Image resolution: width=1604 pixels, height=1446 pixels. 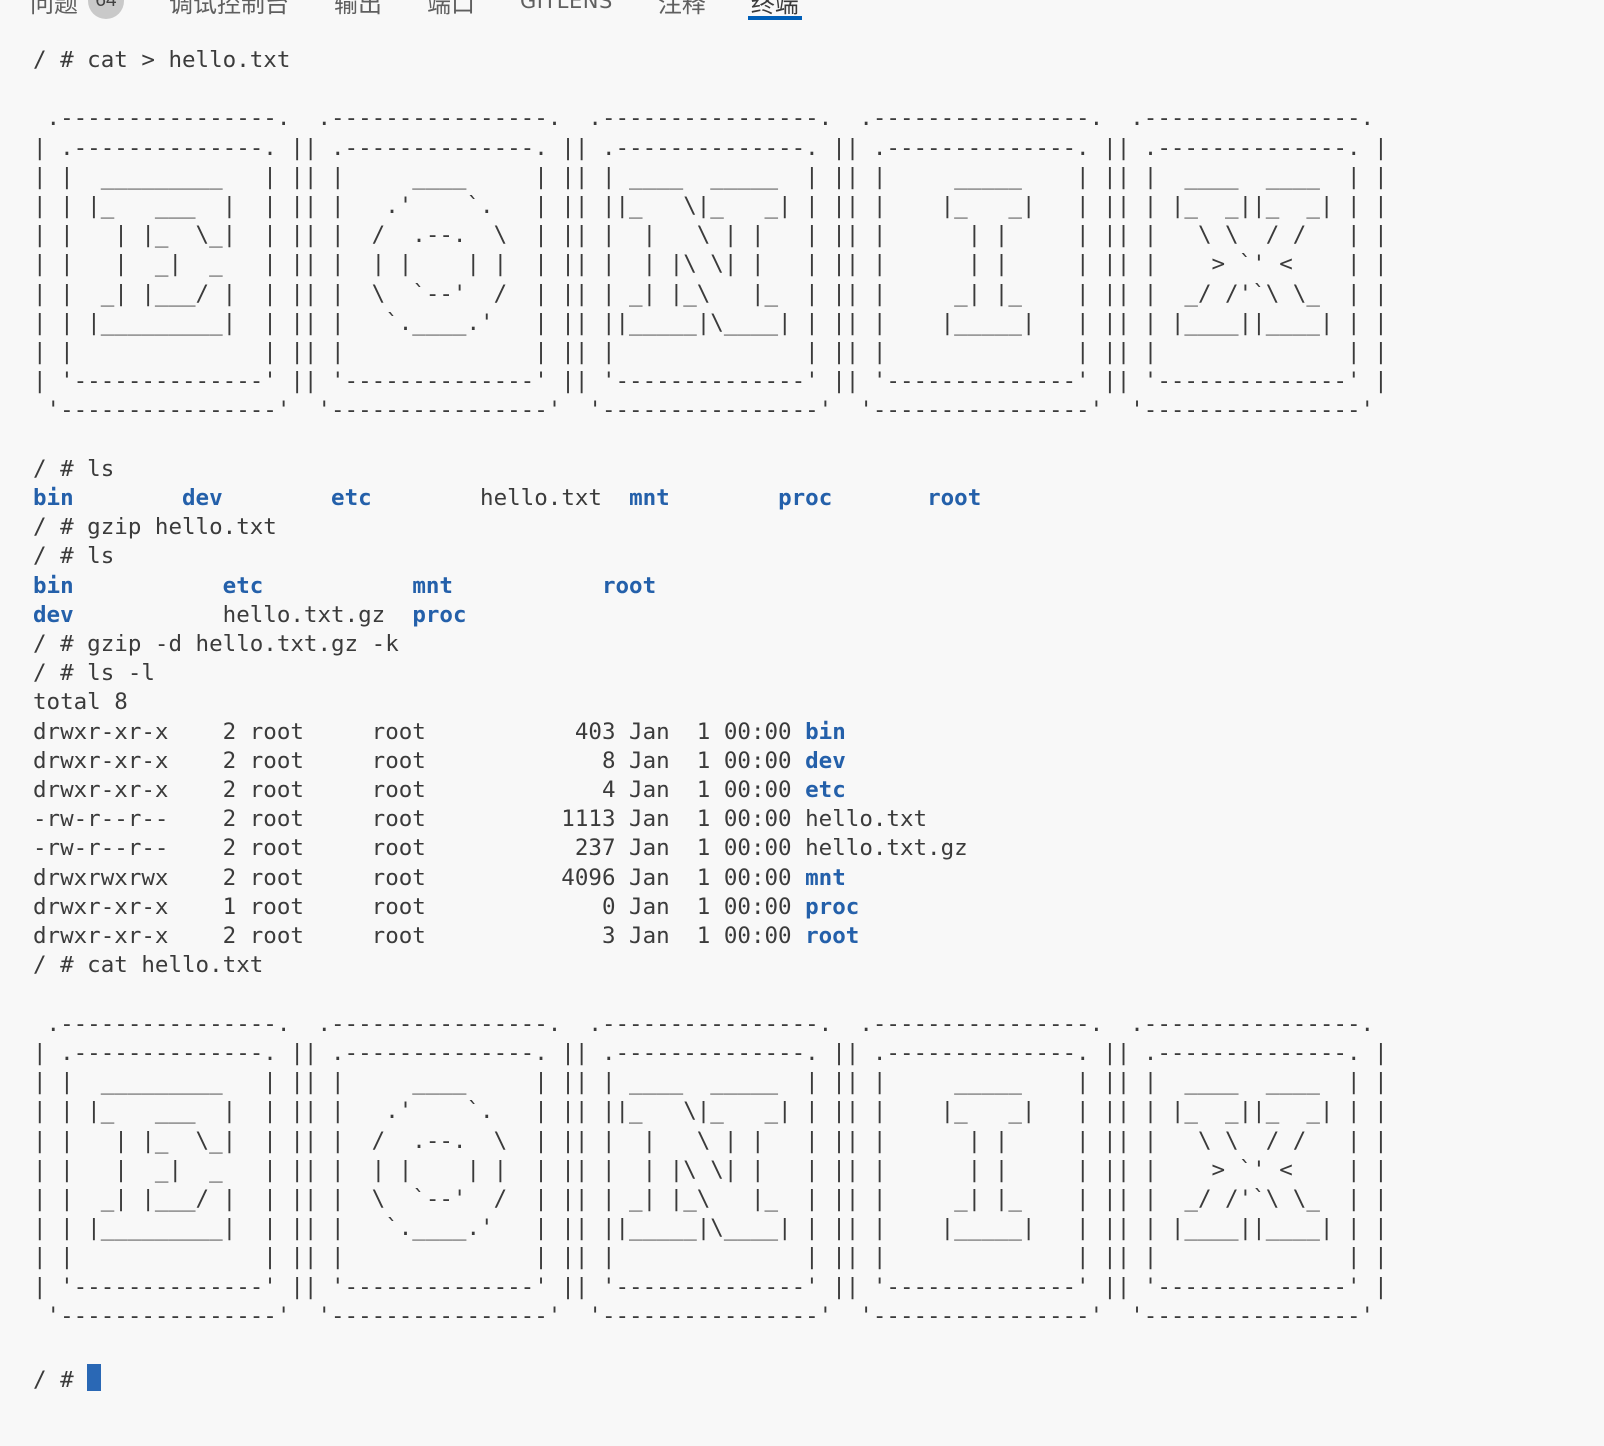 I want to click on tab-ports-label: 端口, so click(x=451, y=9).